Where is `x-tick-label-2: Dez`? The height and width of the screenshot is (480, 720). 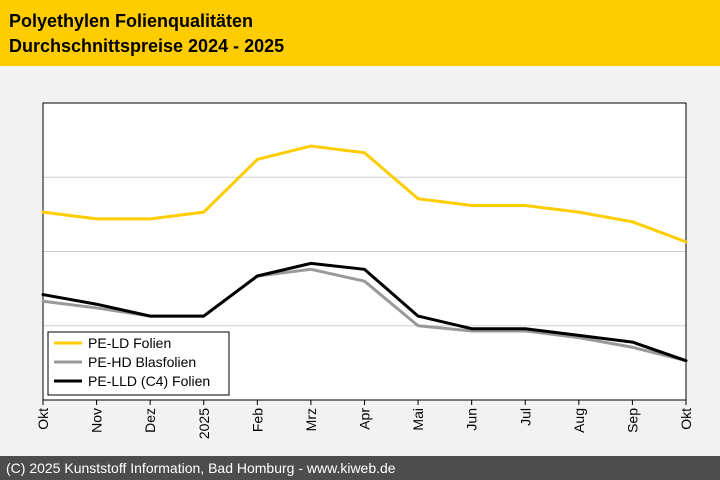
x-tick-label-2: Dez is located at coordinates (150, 420).